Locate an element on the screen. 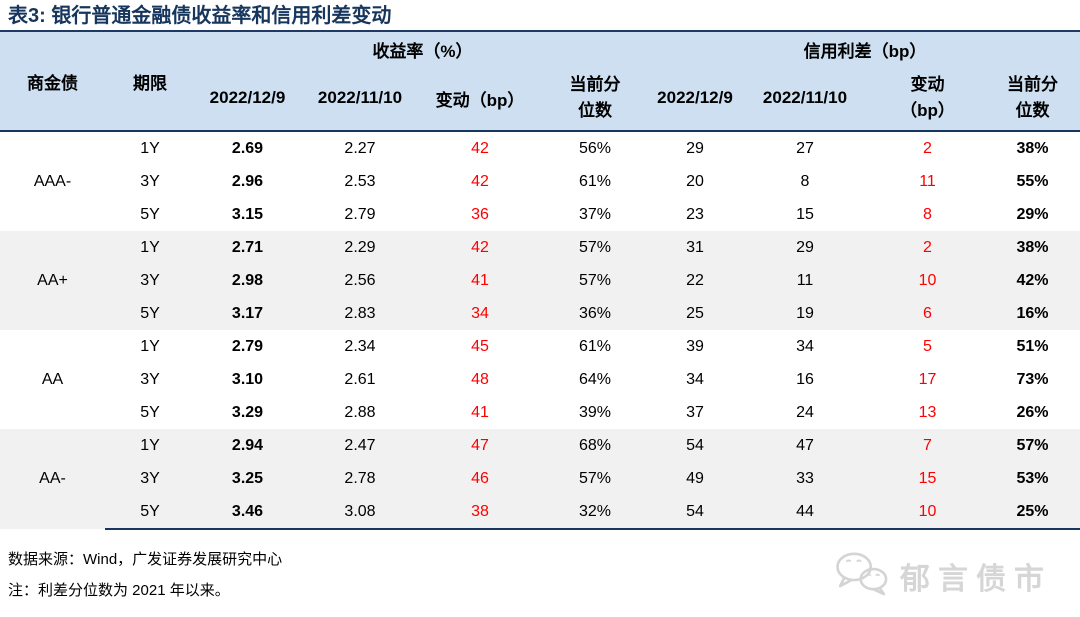 This screenshot has width=1080, height=617. table-row: AA 1Y 2.79 2.34 45 61% 39 34 5 51% is located at coordinates (540, 359).